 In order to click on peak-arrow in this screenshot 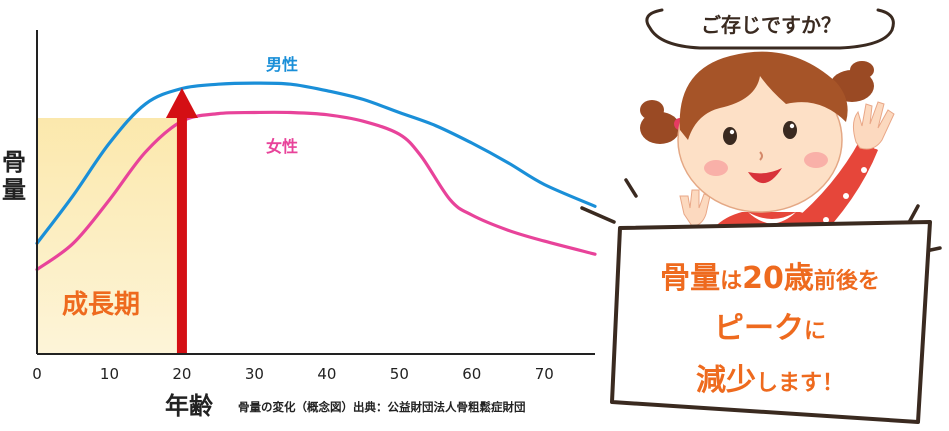, I will do `click(181, 221)`.